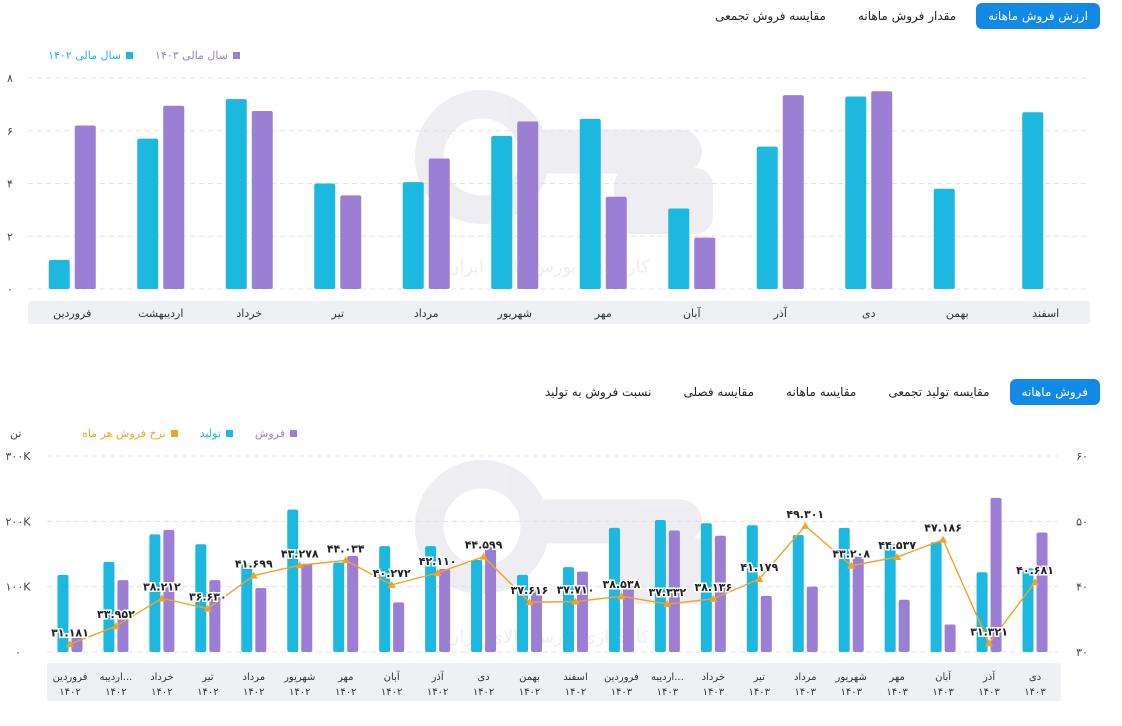  What do you see at coordinates (552, 584) in the screenshot?
I see `rate-line` at bounding box center [552, 584].